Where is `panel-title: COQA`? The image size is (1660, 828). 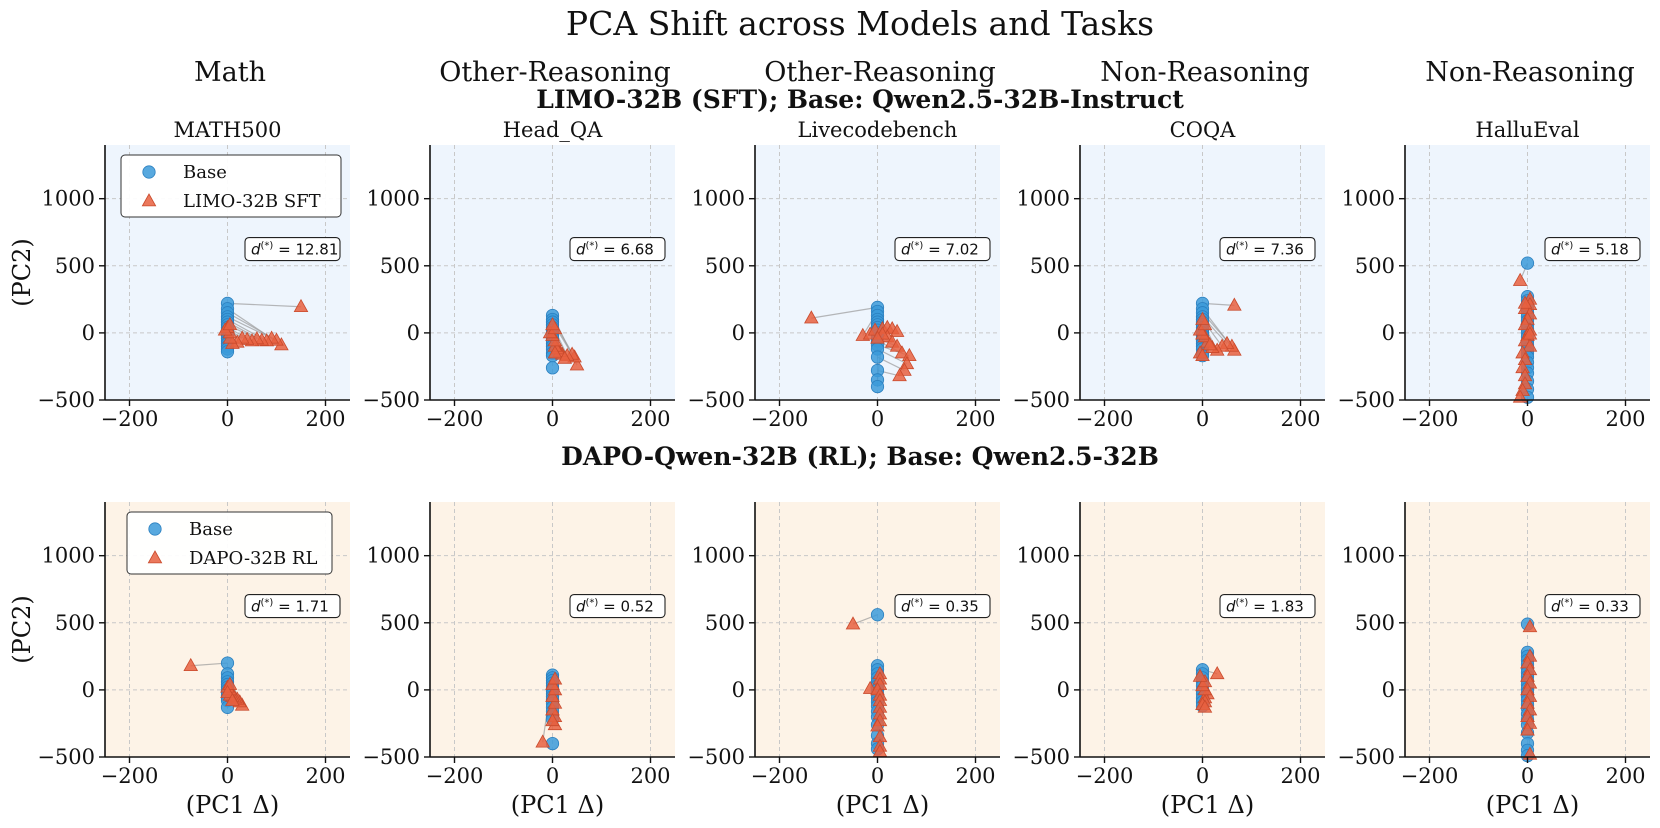
panel-title: COQA is located at coordinates (1203, 130).